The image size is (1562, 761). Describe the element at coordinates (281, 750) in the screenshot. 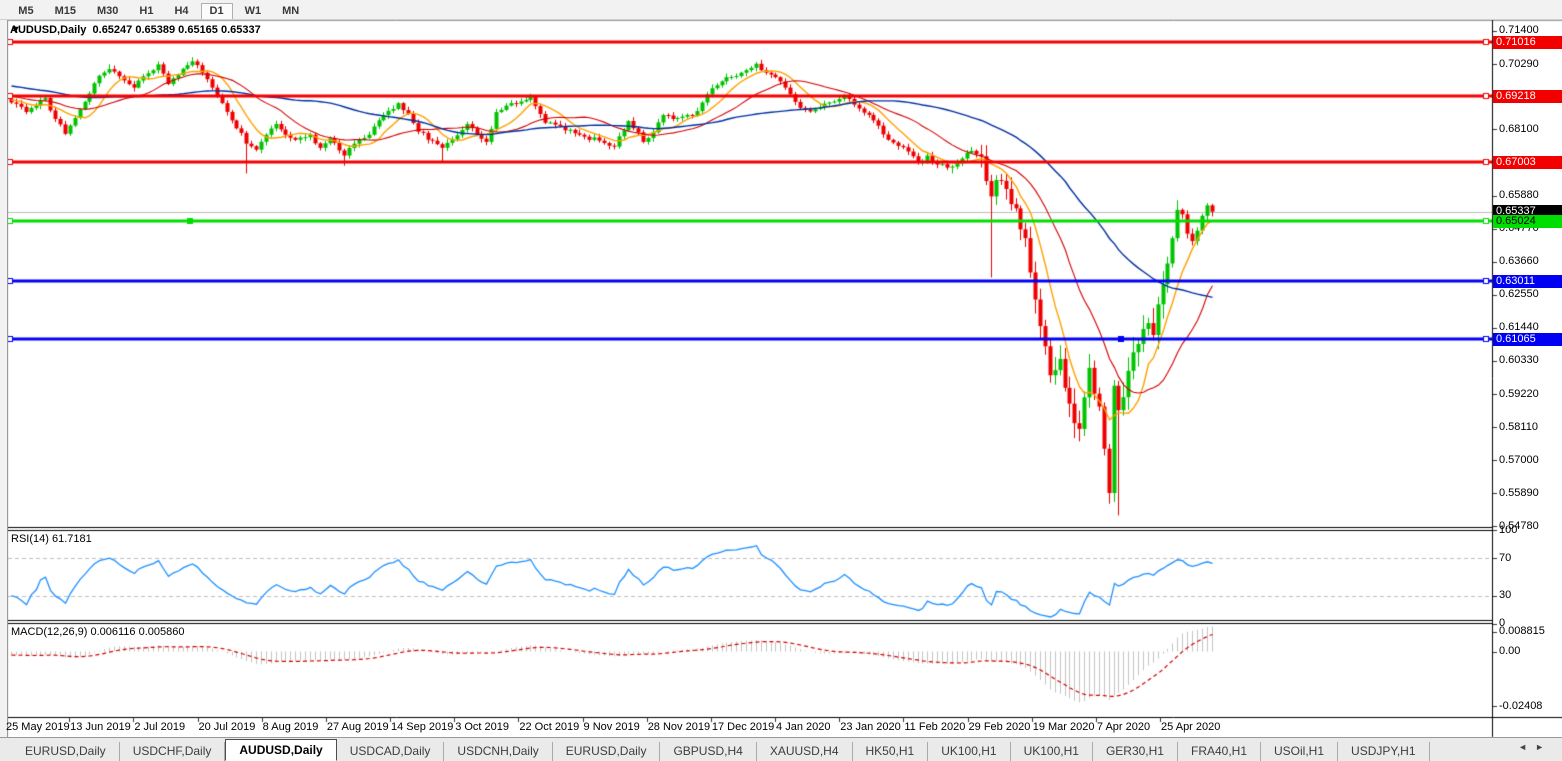

I see `chart-tab-audusd-daily: AUDUSD,Daily` at that location.